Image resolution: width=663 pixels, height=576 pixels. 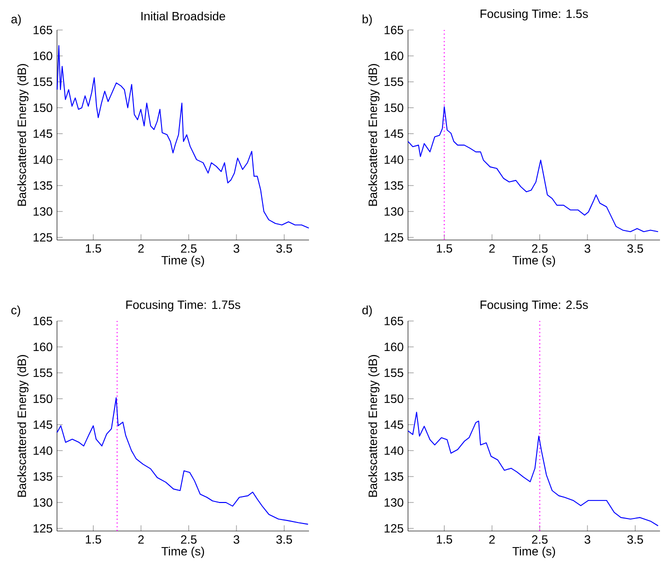 I want to click on chart-title: Focusing Time: 1.5s, so click(x=534, y=14).